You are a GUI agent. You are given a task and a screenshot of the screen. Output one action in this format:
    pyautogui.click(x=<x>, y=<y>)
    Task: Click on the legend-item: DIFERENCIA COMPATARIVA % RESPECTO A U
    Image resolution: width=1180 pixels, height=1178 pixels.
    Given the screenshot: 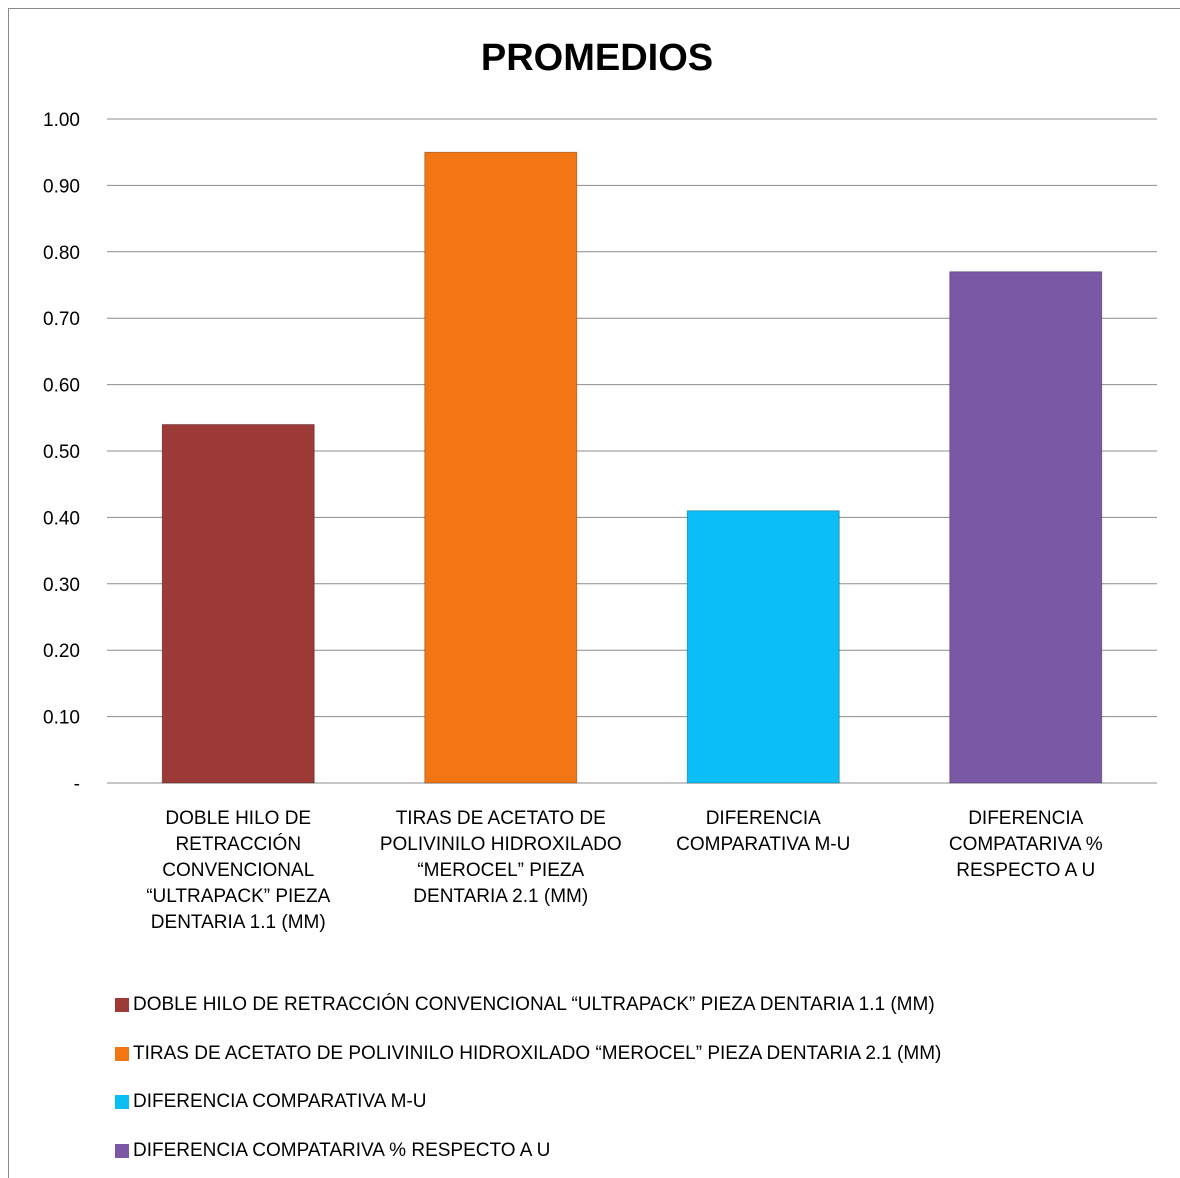 What is the action you would take?
    pyautogui.click(x=332, y=1151)
    